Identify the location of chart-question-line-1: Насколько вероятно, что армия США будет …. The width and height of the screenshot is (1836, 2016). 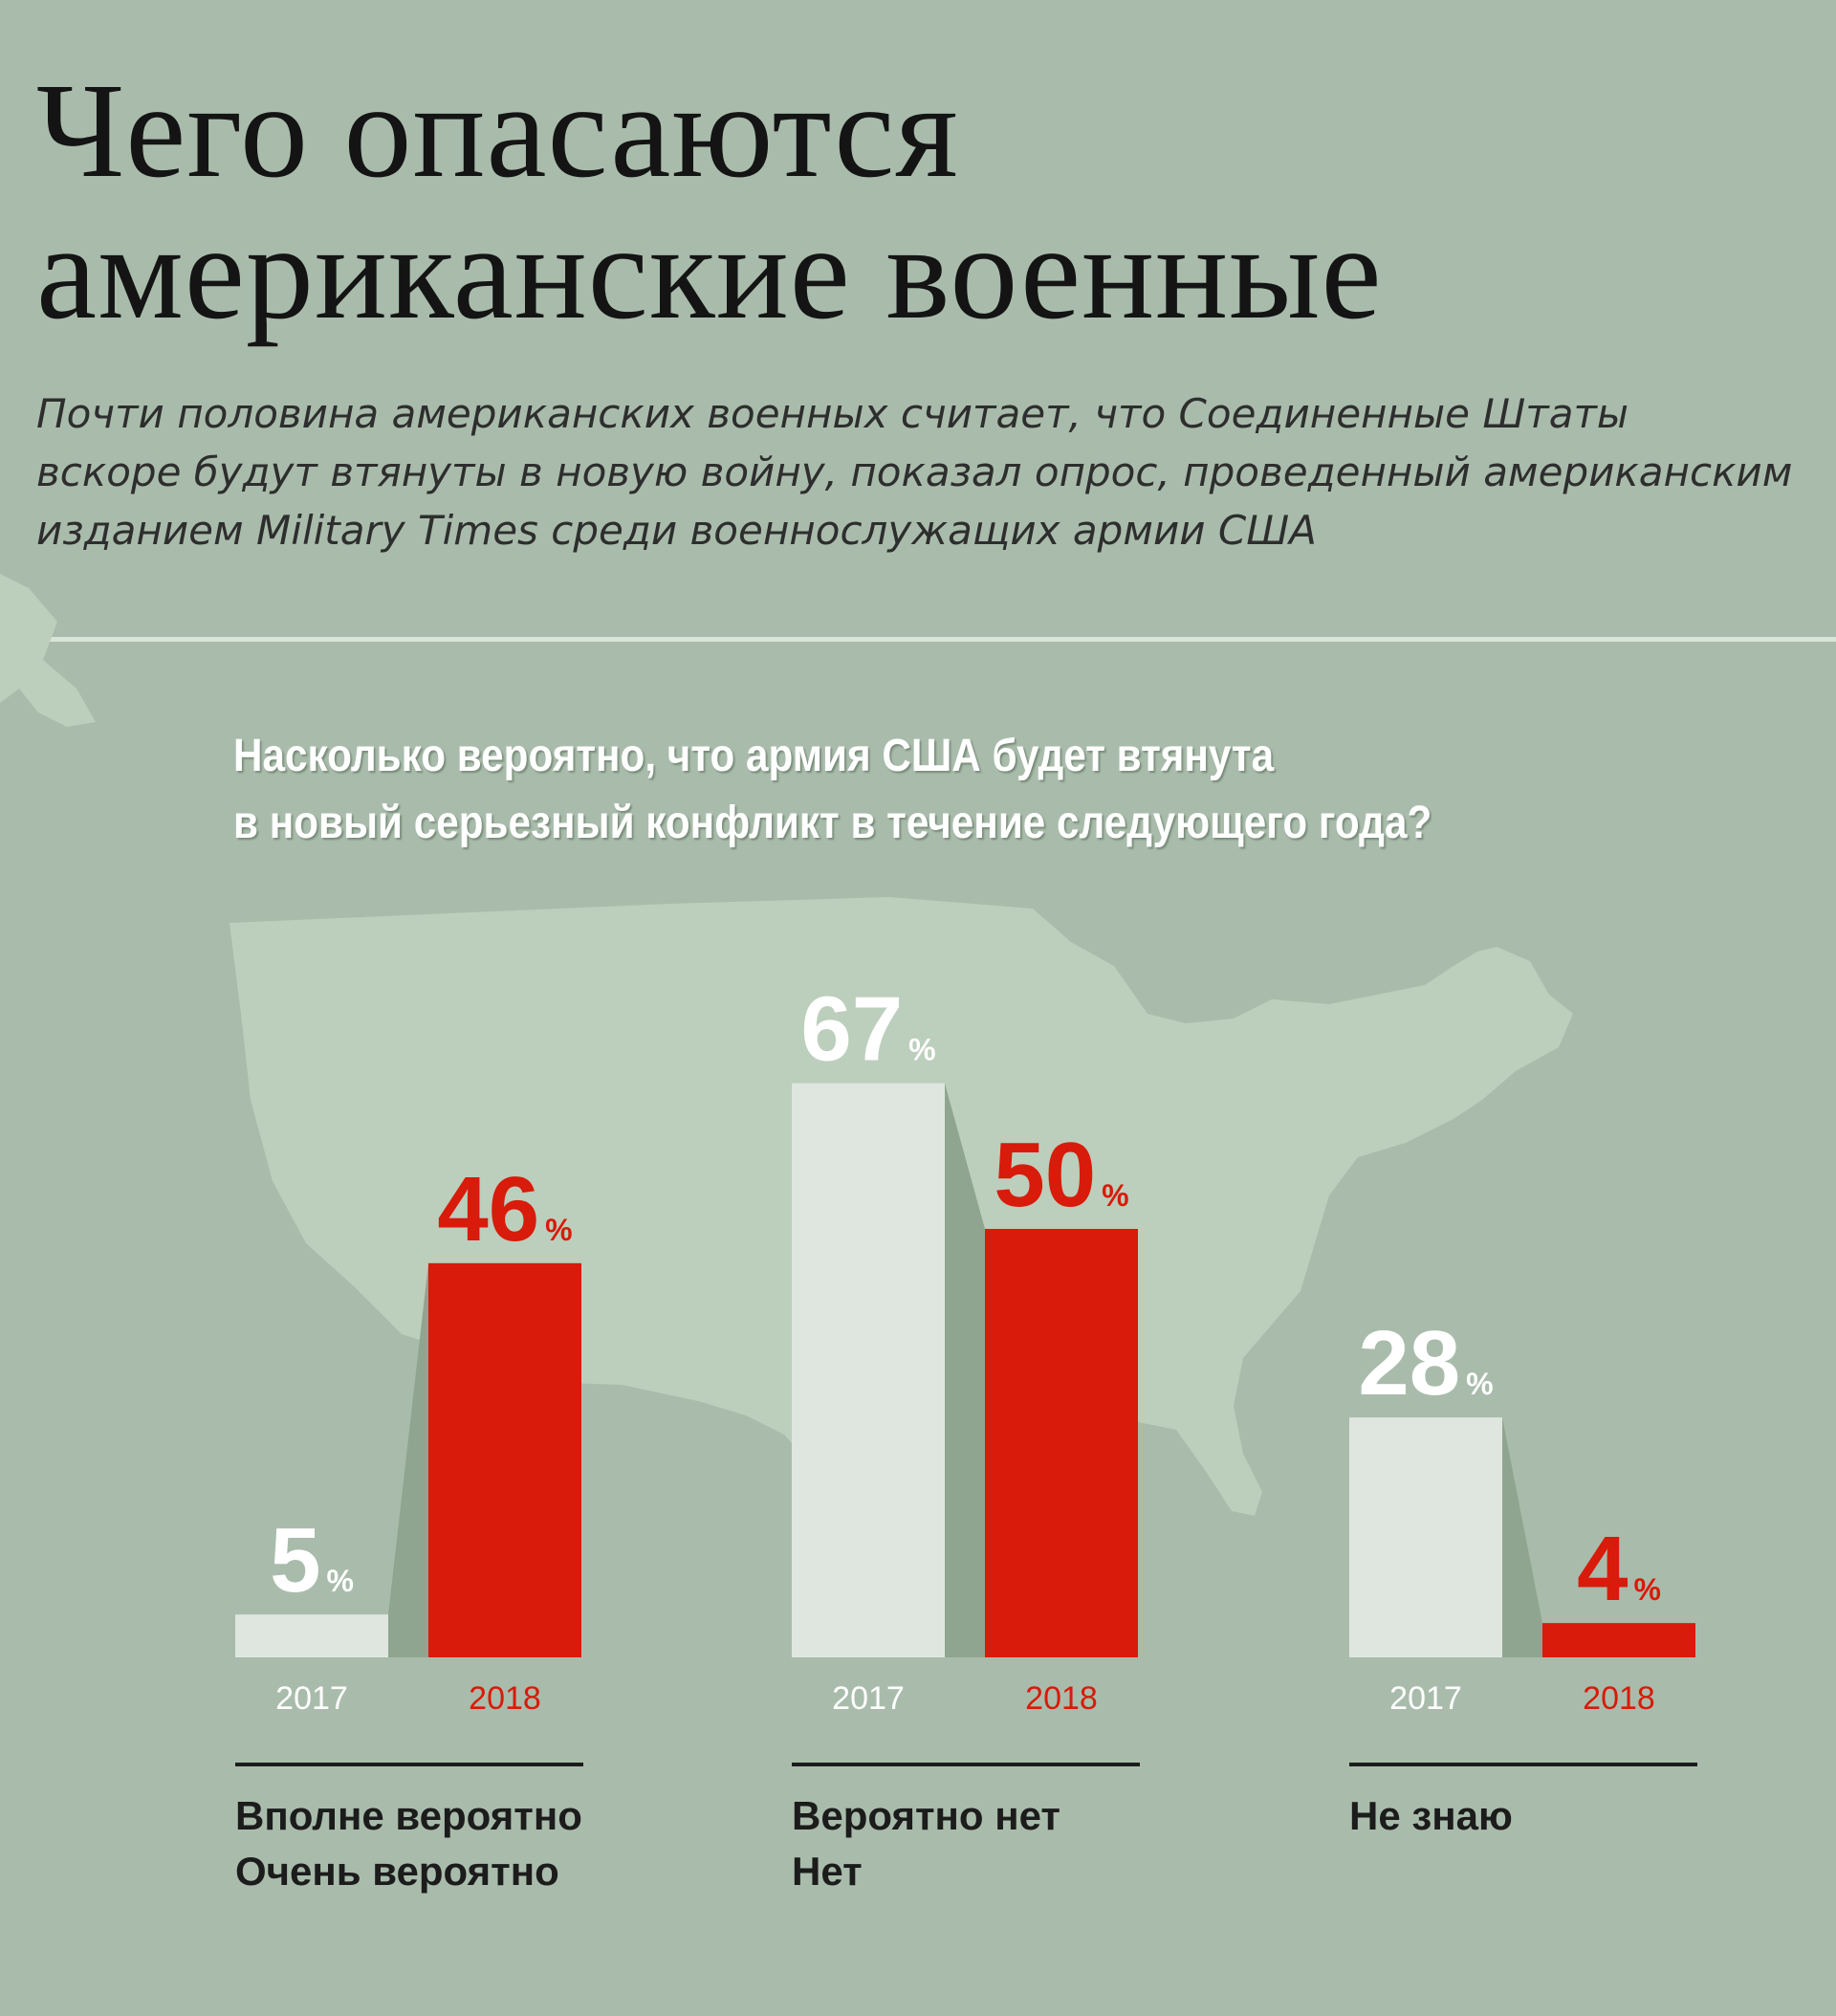
(754, 756).